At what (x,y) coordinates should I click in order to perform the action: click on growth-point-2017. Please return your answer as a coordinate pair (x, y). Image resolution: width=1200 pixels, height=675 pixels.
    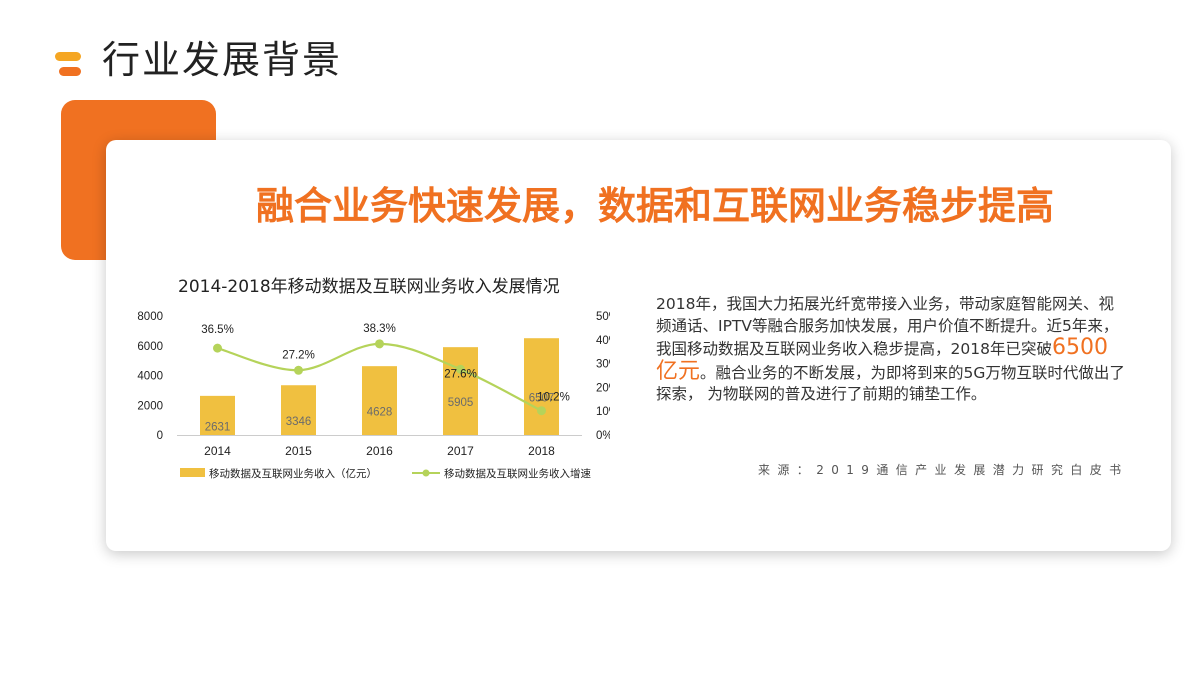
    Looking at the image, I should click on (460, 369).